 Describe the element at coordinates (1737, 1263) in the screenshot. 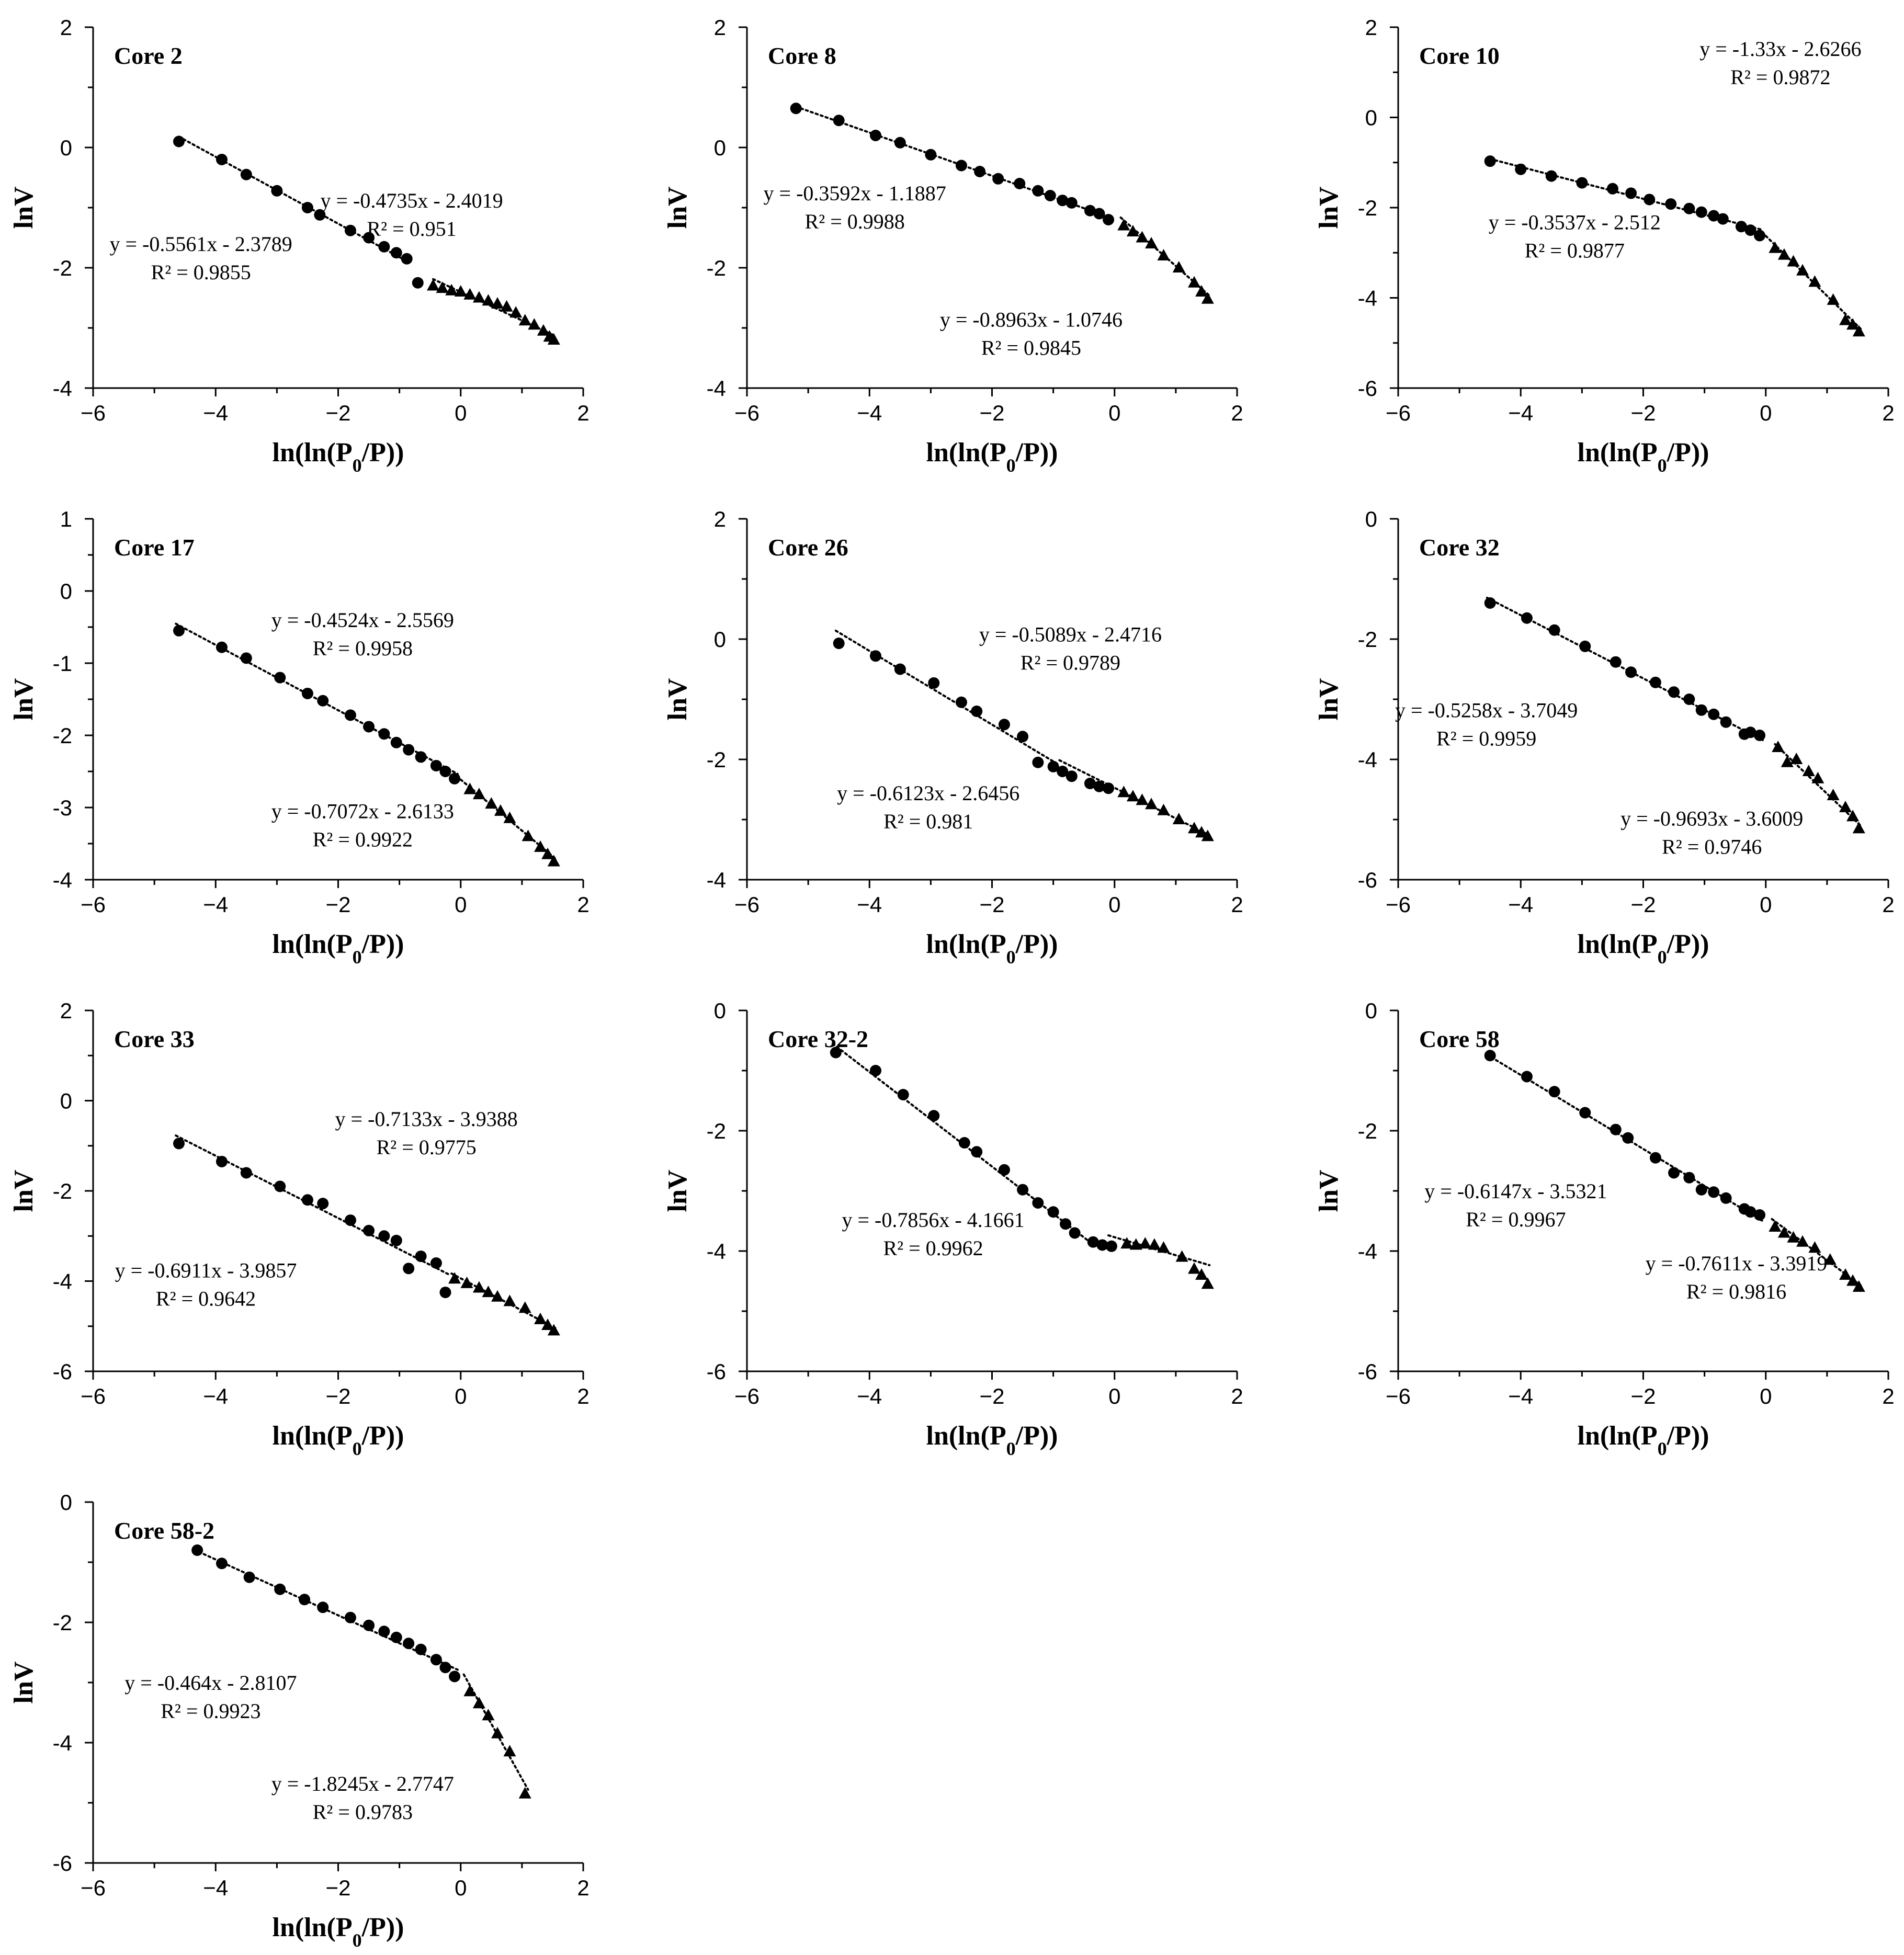

I see `fit-equation: y = -0.7611x - 3.3919` at that location.